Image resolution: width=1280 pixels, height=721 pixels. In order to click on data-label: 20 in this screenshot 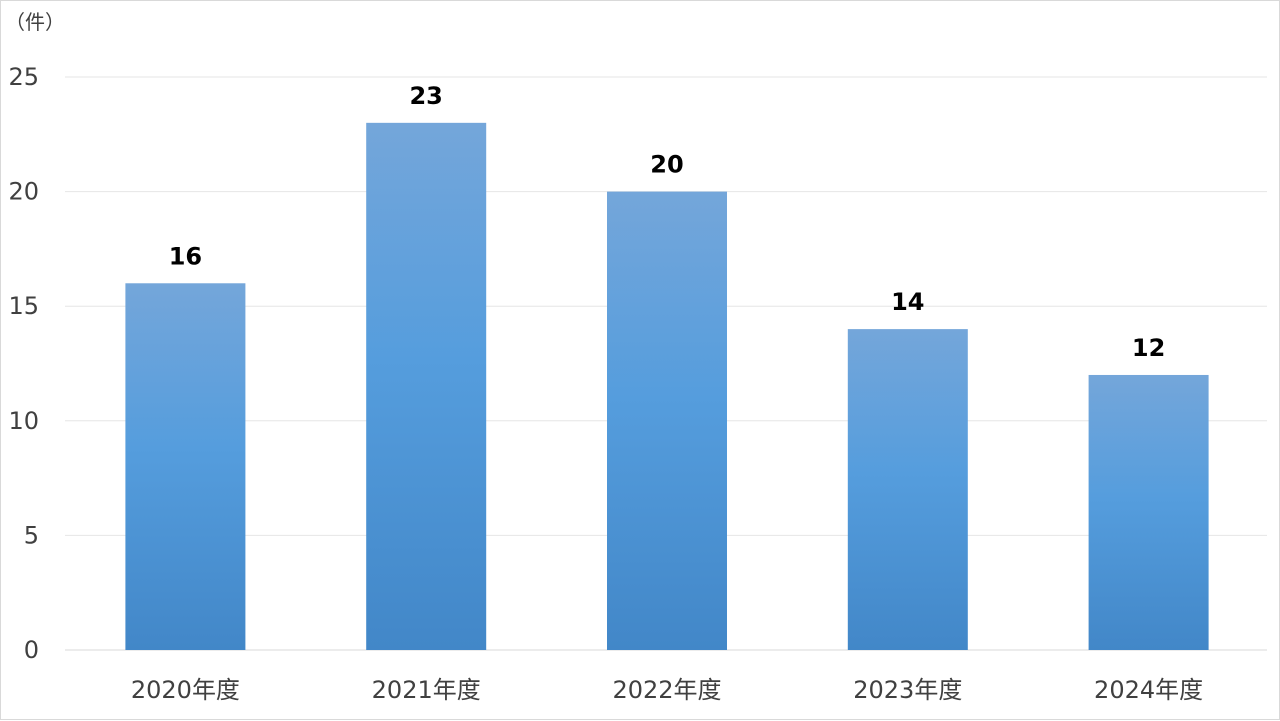, I will do `click(666, 165)`.